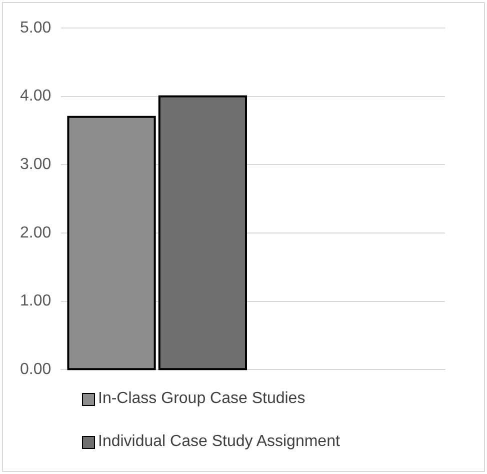 This screenshot has width=487, height=474. What do you see at coordinates (36, 233) in the screenshot?
I see `y-tick-label: 2.00` at bounding box center [36, 233].